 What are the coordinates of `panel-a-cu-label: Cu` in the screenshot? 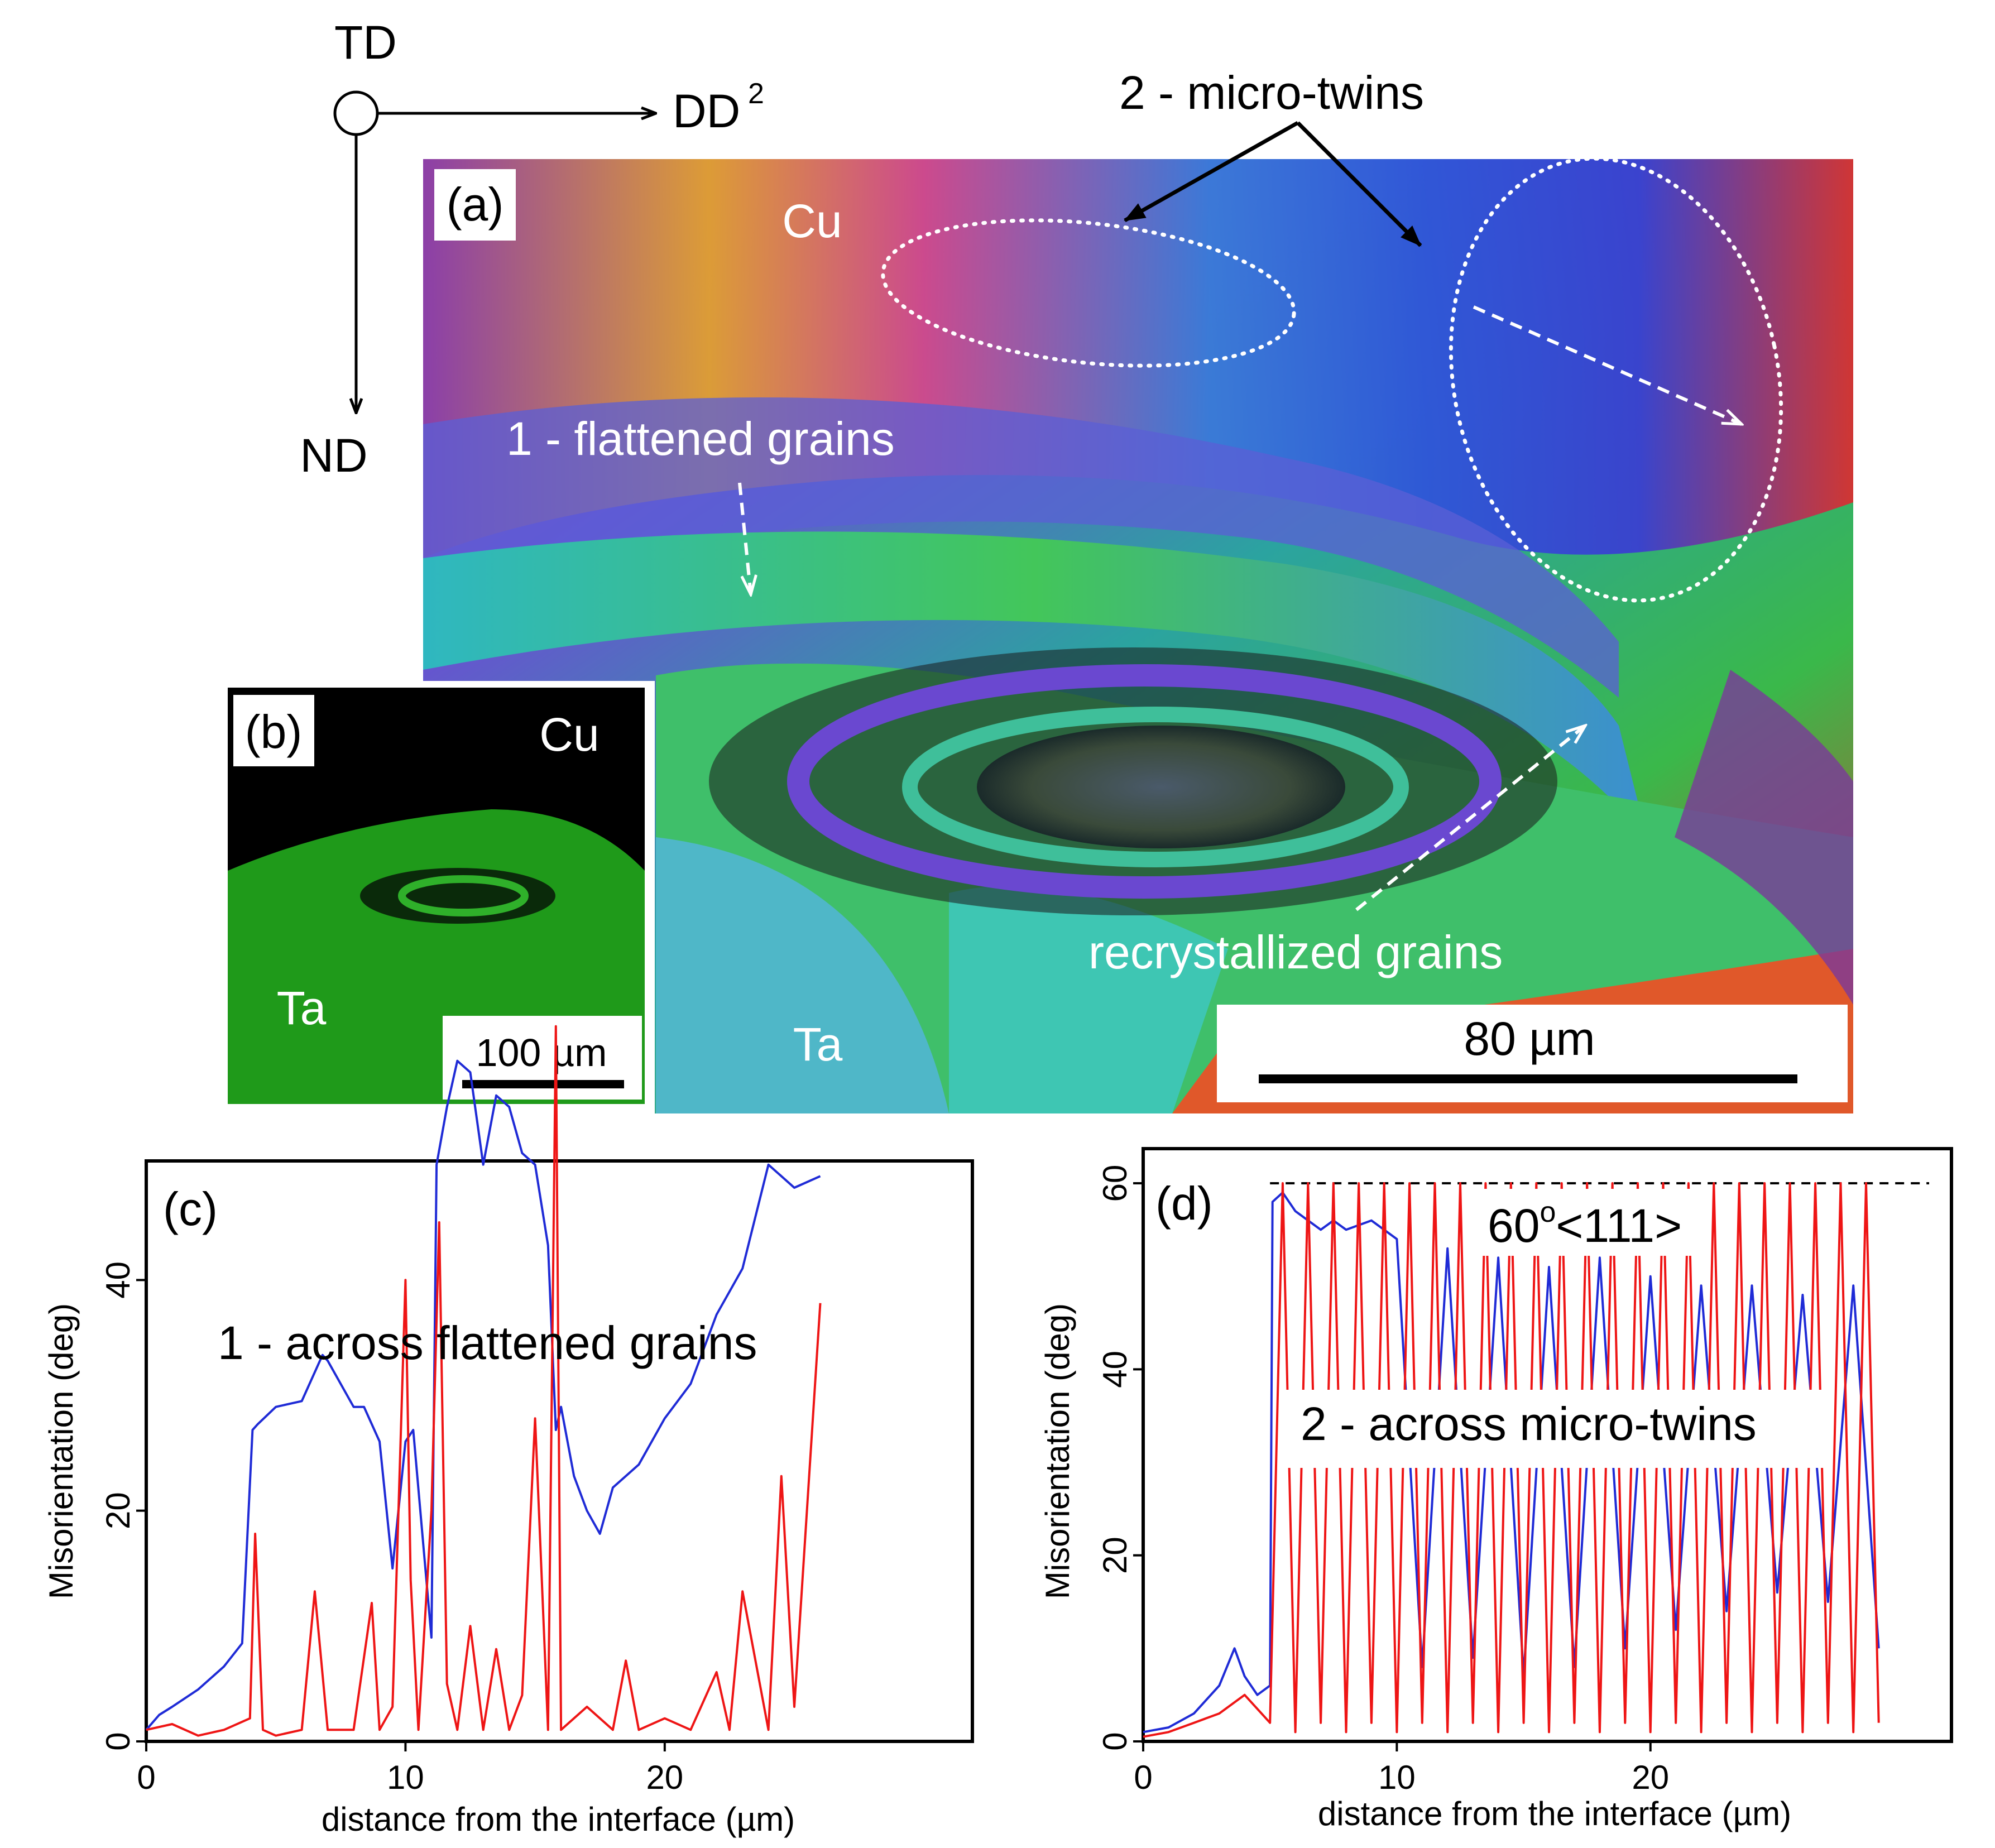 It's located at (812, 221).